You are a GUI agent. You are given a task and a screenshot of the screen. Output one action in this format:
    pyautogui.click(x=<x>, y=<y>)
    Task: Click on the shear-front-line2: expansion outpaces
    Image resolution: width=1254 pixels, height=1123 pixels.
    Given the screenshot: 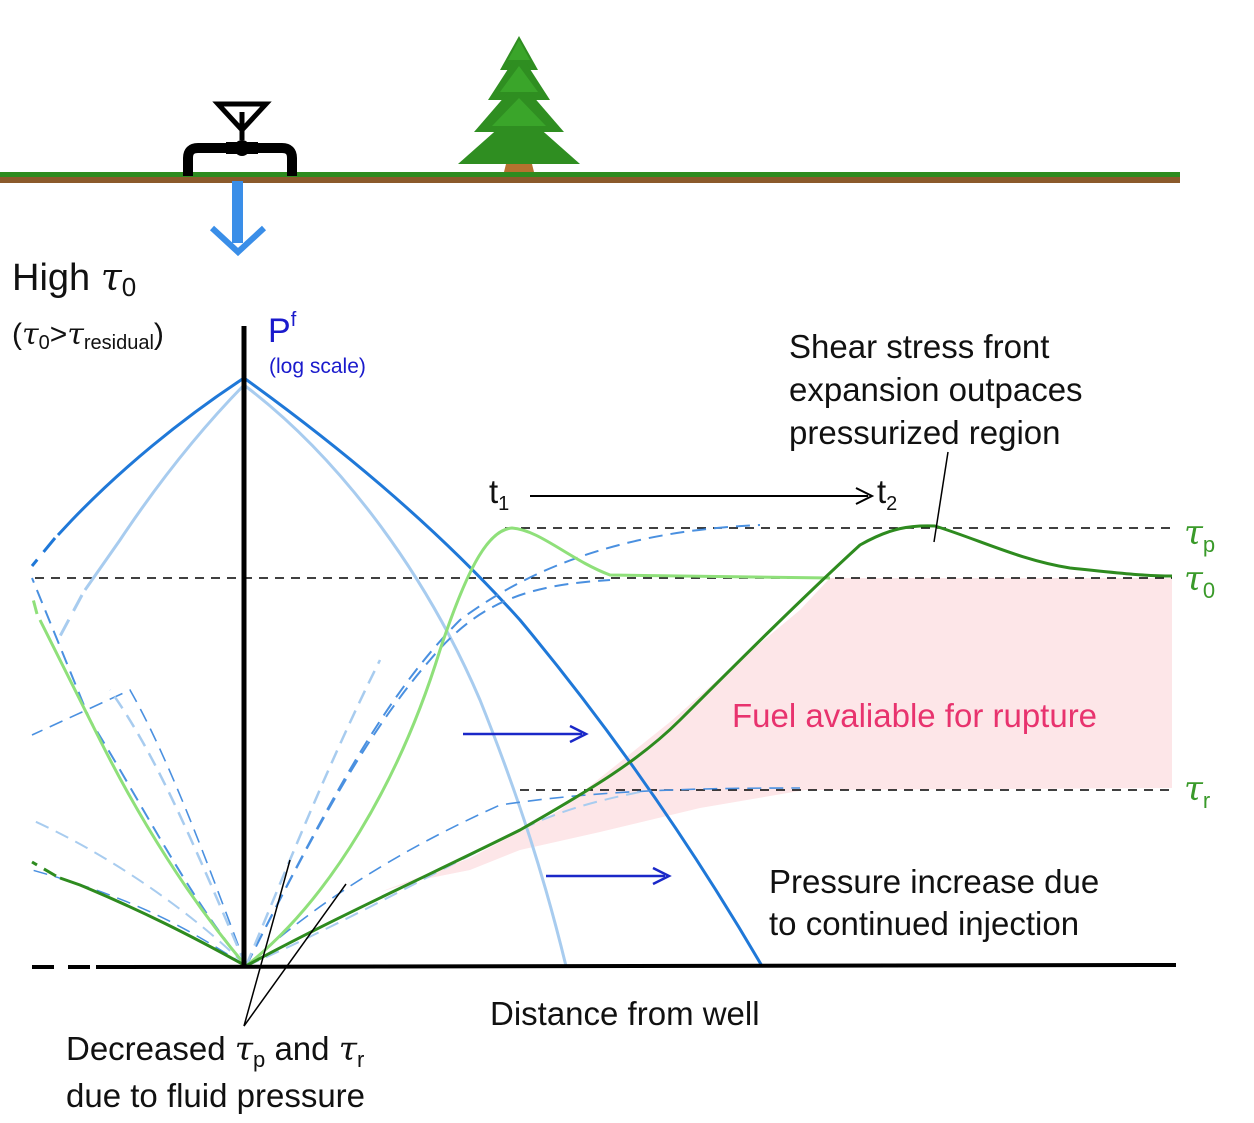 What is the action you would take?
    pyautogui.click(x=936, y=389)
    